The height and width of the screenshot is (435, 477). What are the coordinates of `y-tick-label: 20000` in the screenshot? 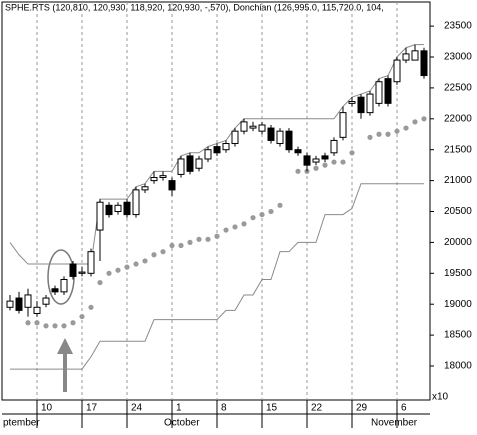 It's located at (458, 242).